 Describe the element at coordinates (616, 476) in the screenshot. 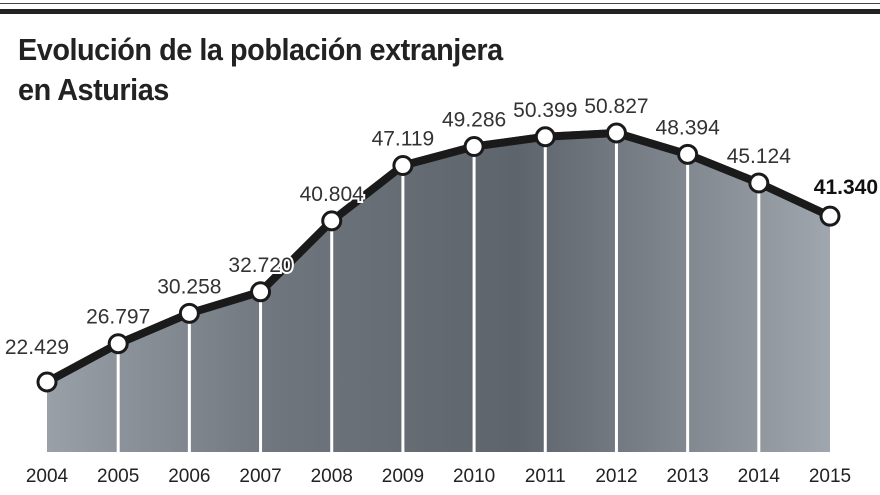

I see `x-tick-label: 2012` at that location.